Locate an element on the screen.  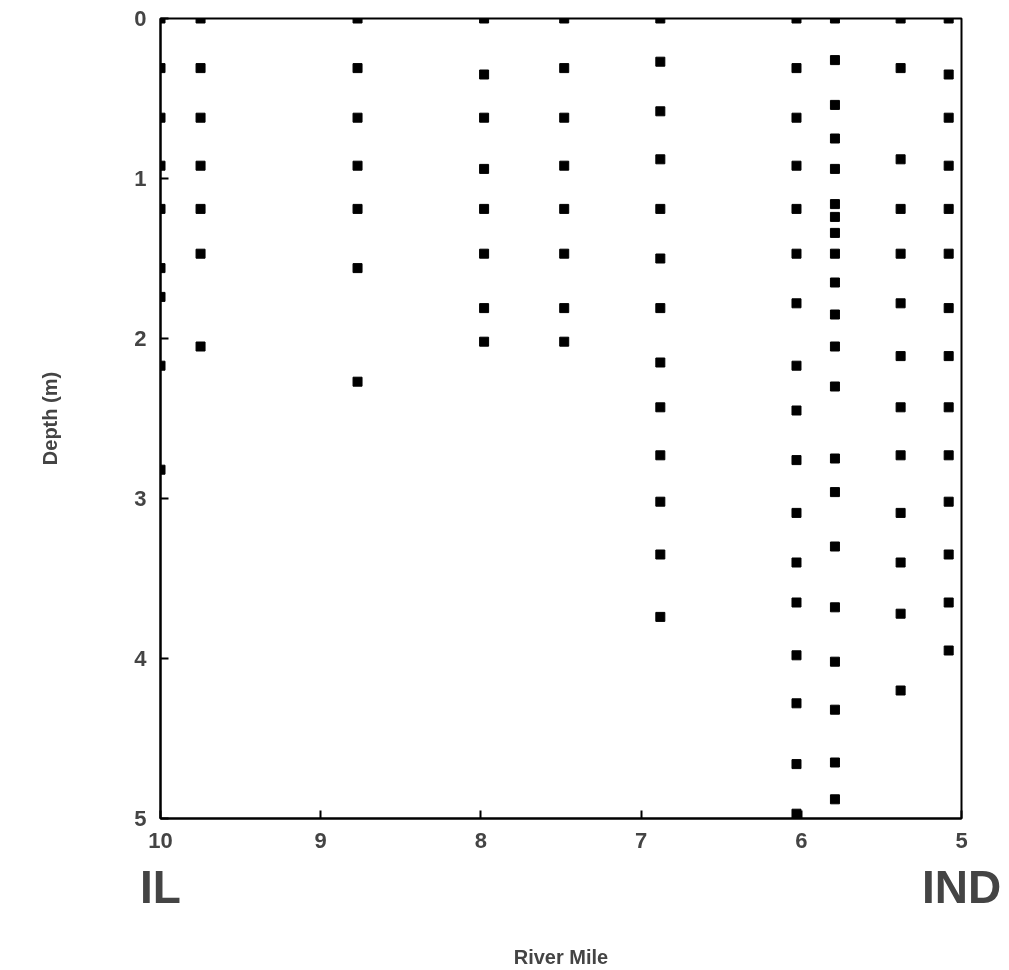
x-tick-label: 7 is located at coordinates (641, 840).